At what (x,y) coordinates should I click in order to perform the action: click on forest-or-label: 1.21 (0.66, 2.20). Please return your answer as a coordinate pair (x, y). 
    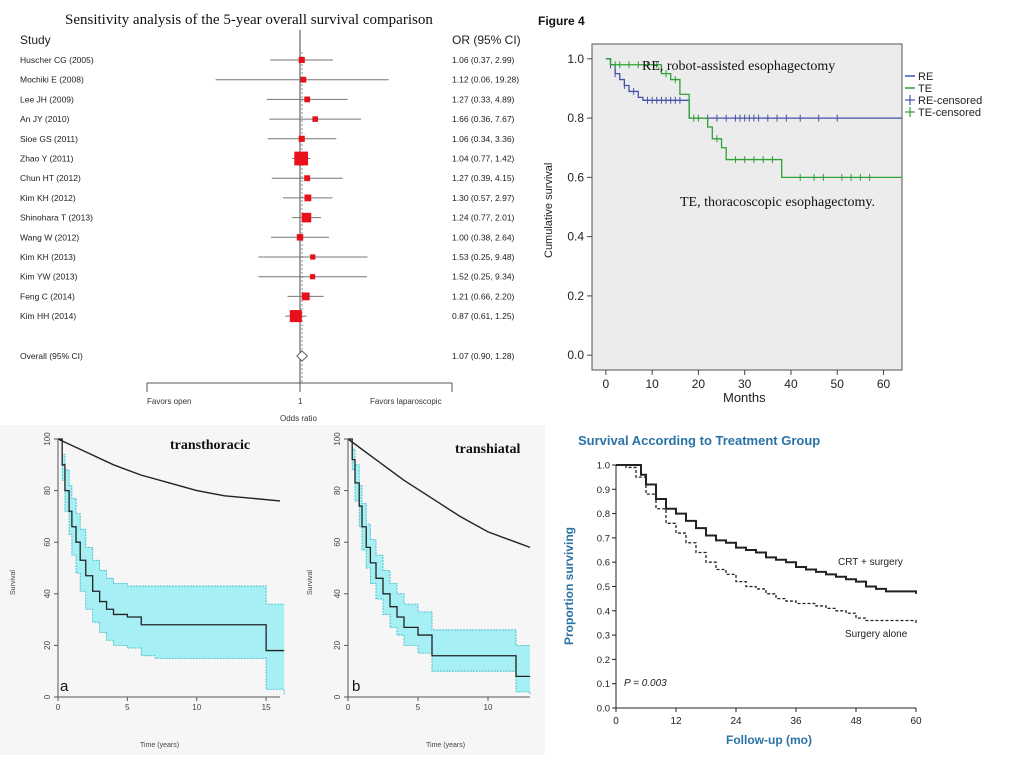
    Looking at the image, I should click on (483, 296).